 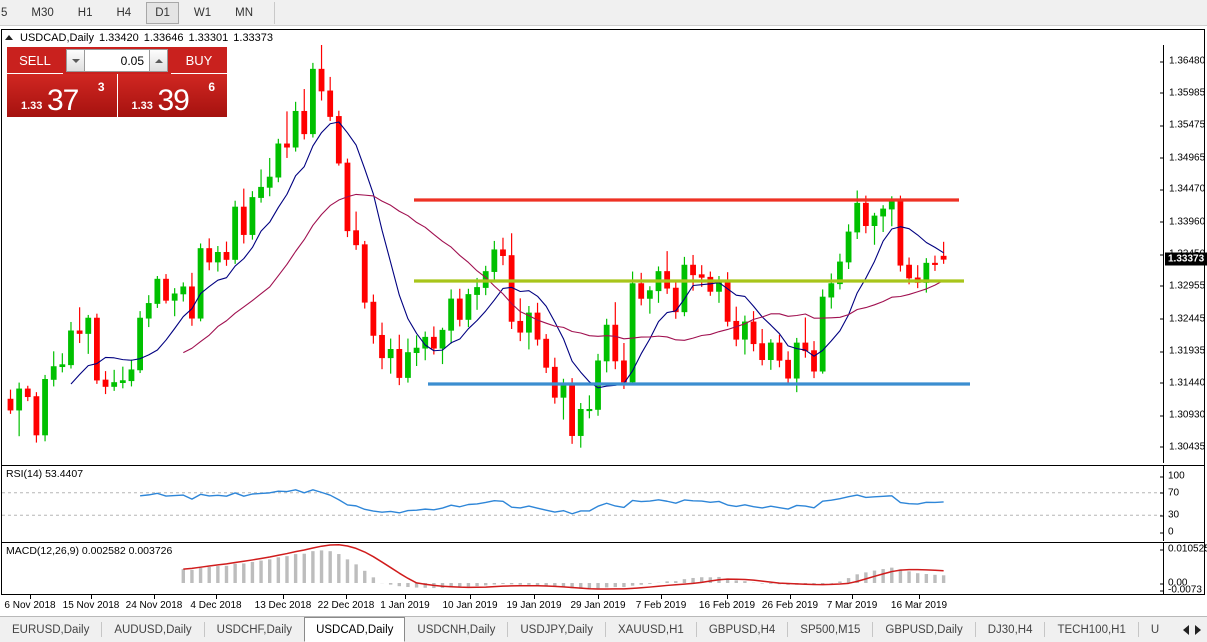 I want to click on macd-axis: 0.010525 0.00 -0.0073, so click(x=1183, y=569).